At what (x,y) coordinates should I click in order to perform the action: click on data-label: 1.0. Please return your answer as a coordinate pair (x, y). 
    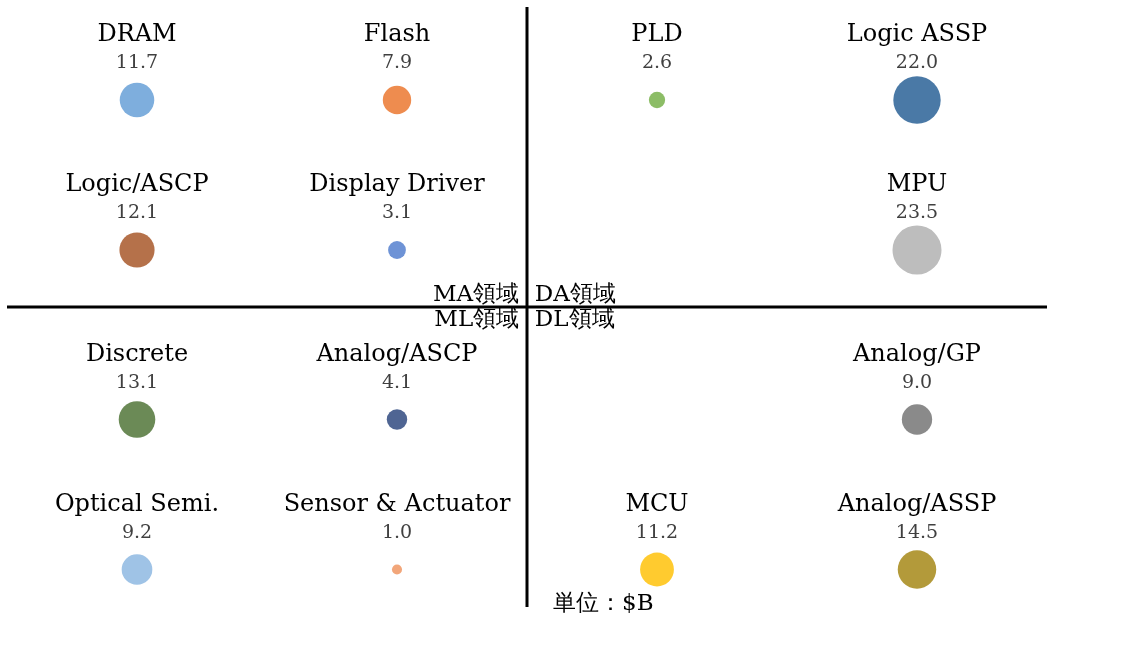
    Looking at the image, I should click on (397, 530).